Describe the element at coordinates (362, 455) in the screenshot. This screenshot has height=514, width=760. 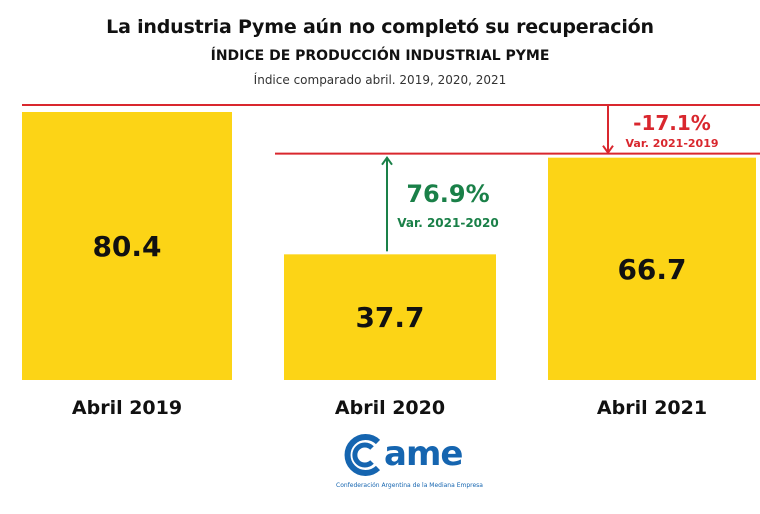
I see `came-logo-c-icon` at that location.